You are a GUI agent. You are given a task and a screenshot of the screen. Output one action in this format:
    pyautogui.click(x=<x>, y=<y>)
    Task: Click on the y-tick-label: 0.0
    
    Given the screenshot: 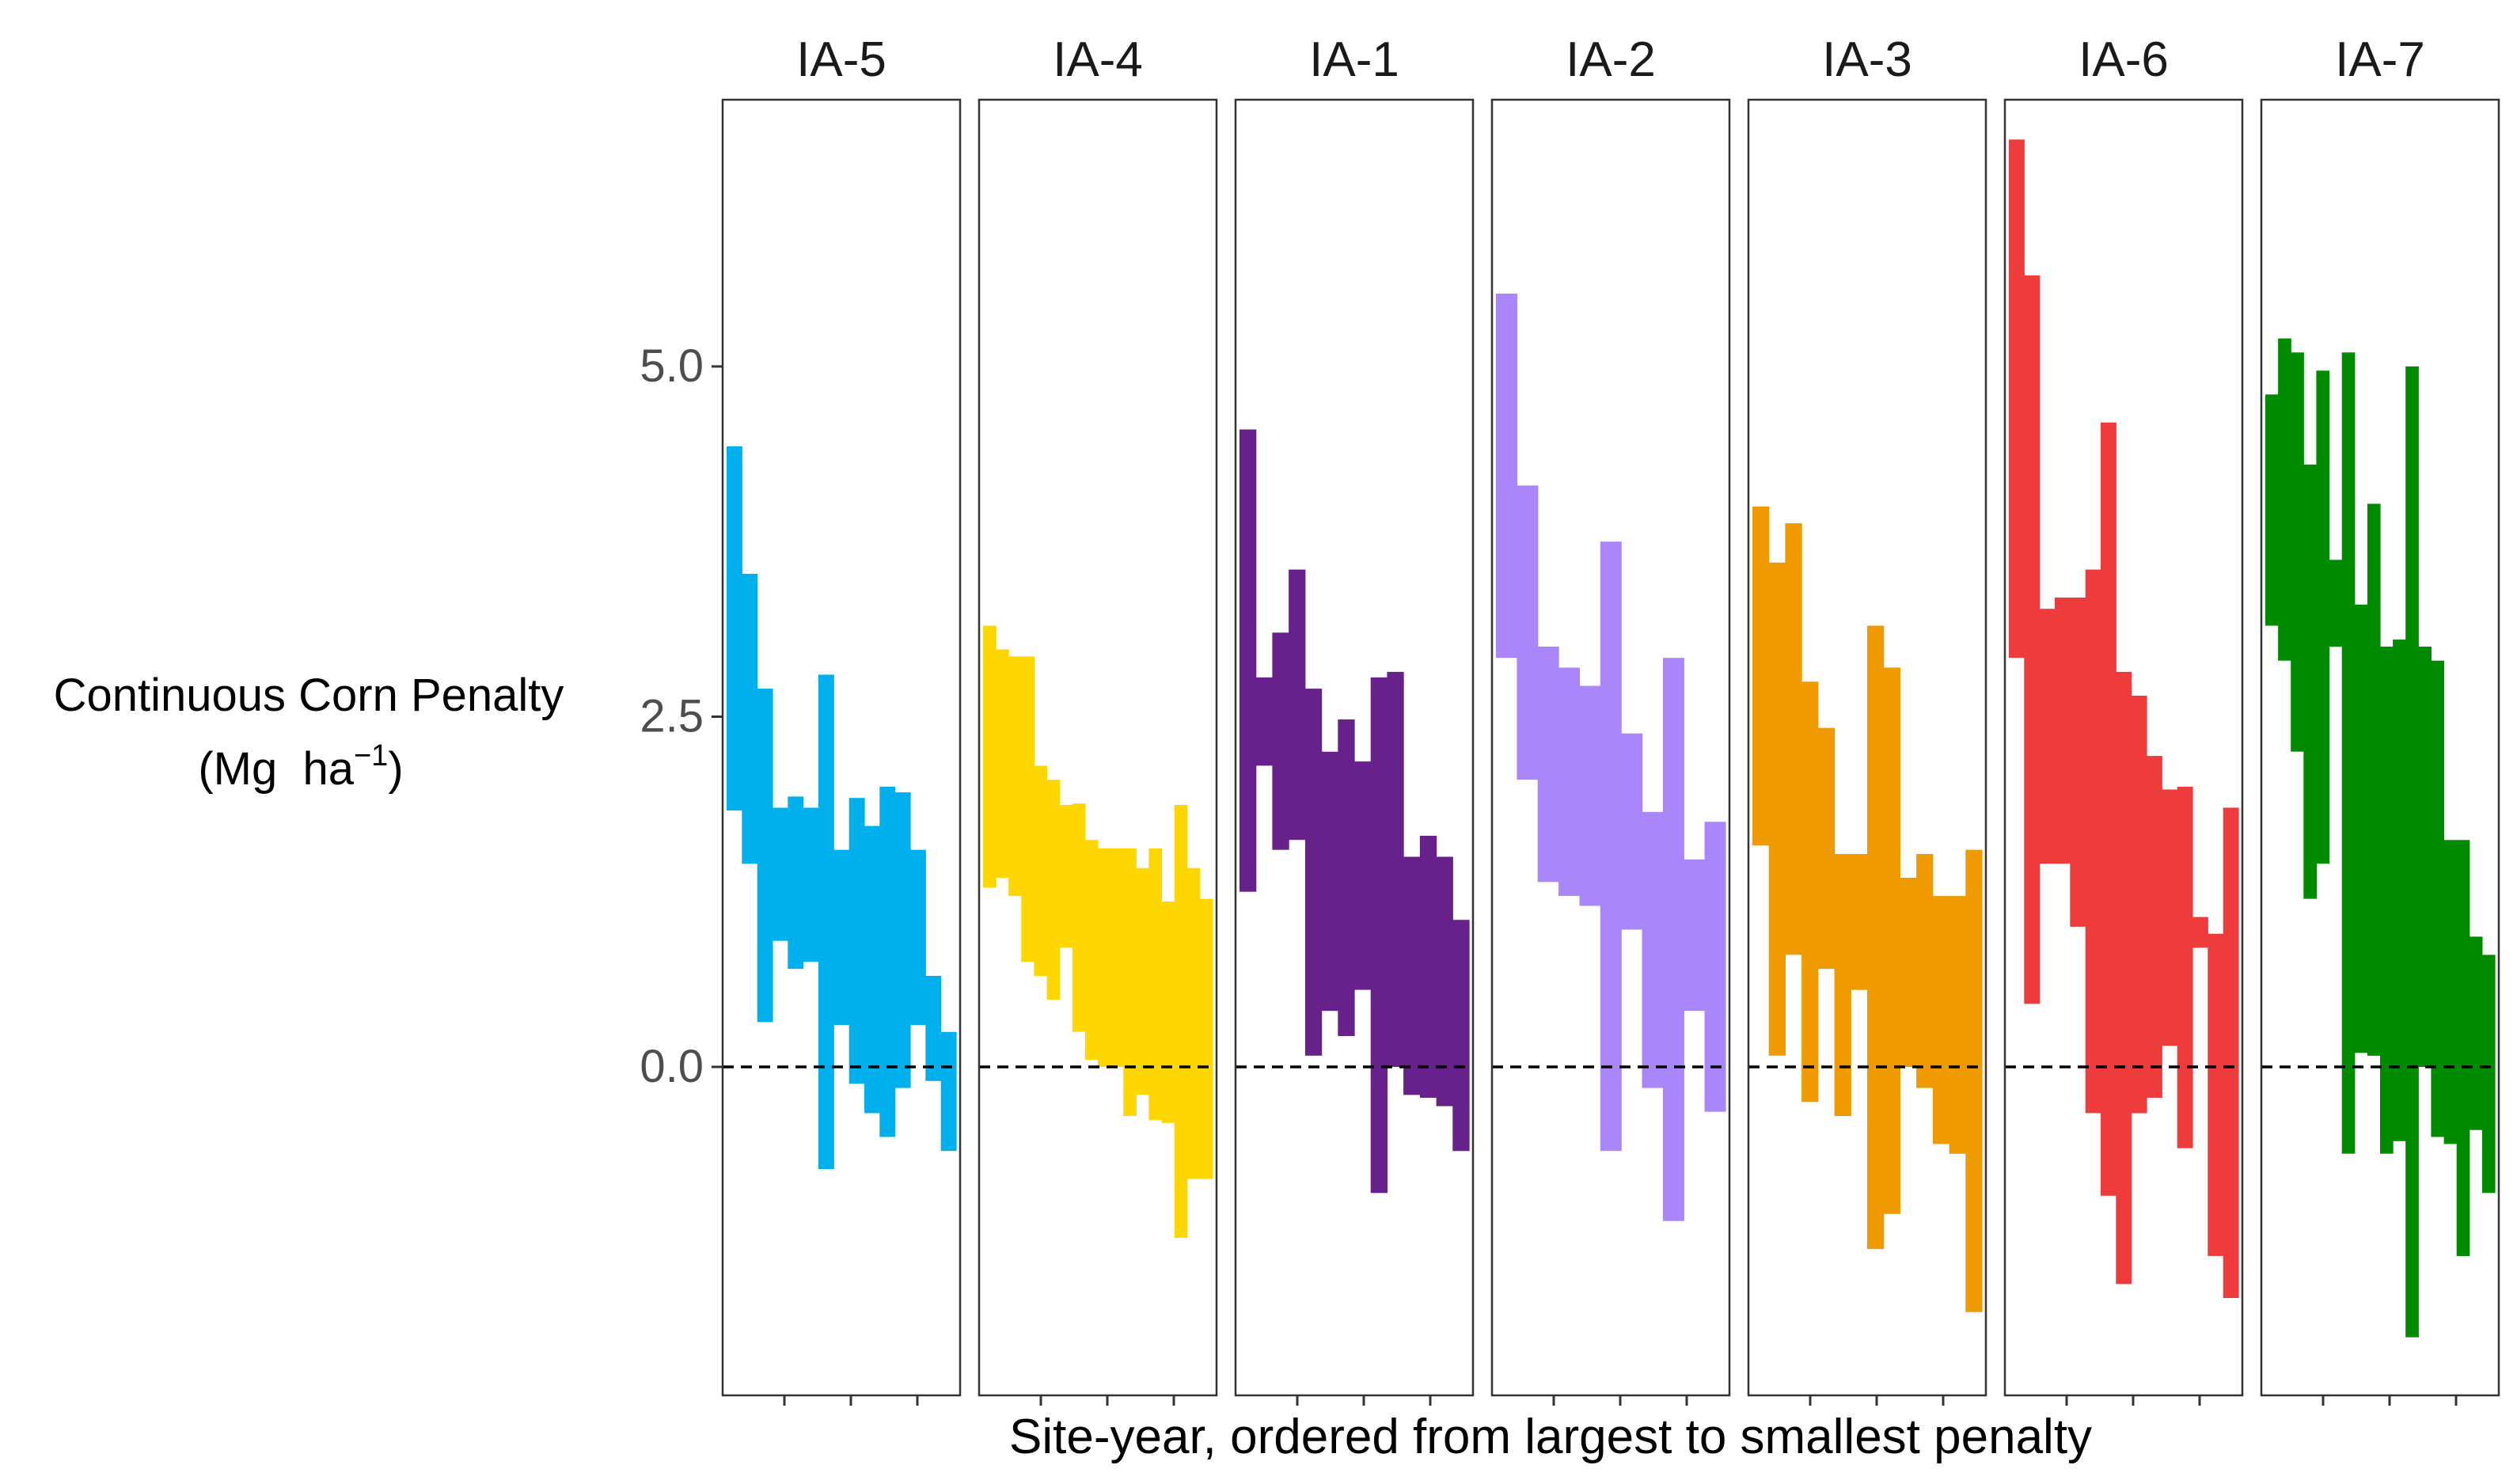 What is the action you would take?
    pyautogui.click(x=672, y=1066)
    